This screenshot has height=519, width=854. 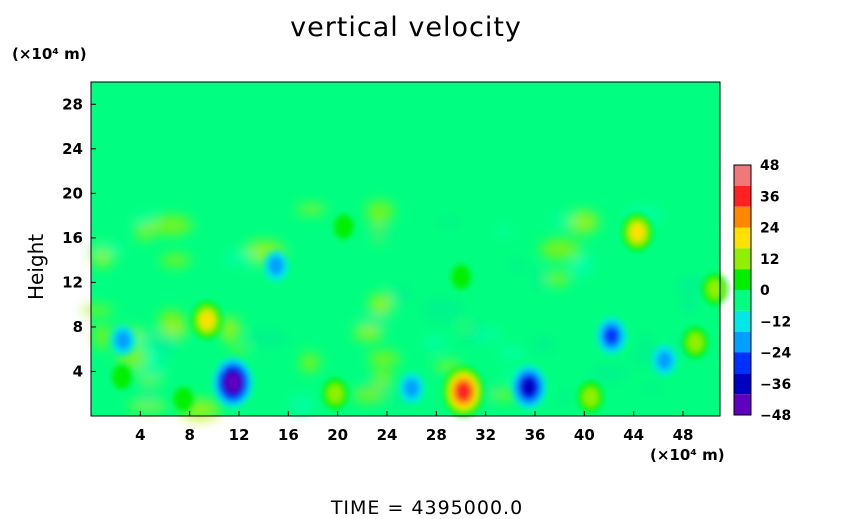 I want to click on colorbar-tick-label: −12, so click(x=775, y=322).